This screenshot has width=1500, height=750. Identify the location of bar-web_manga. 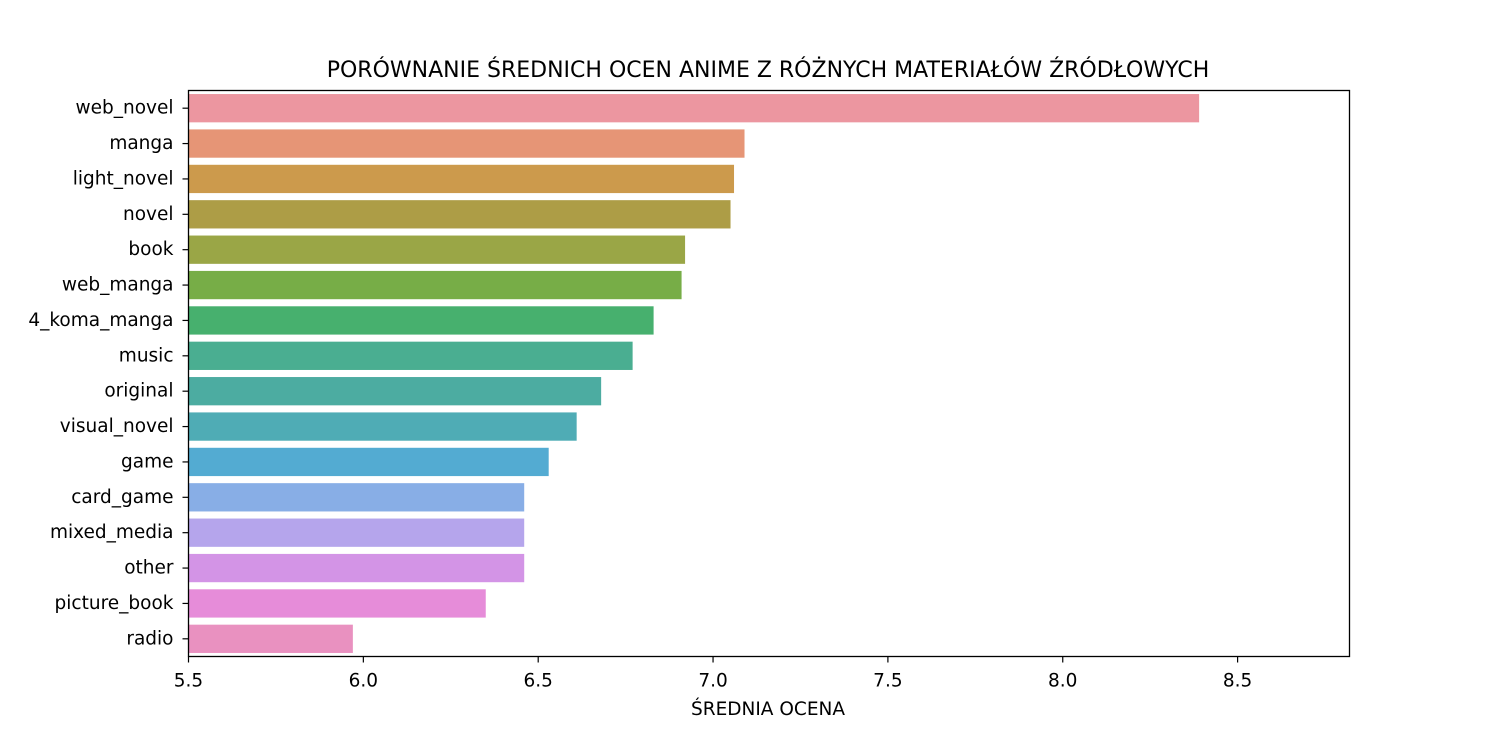
(435, 285).